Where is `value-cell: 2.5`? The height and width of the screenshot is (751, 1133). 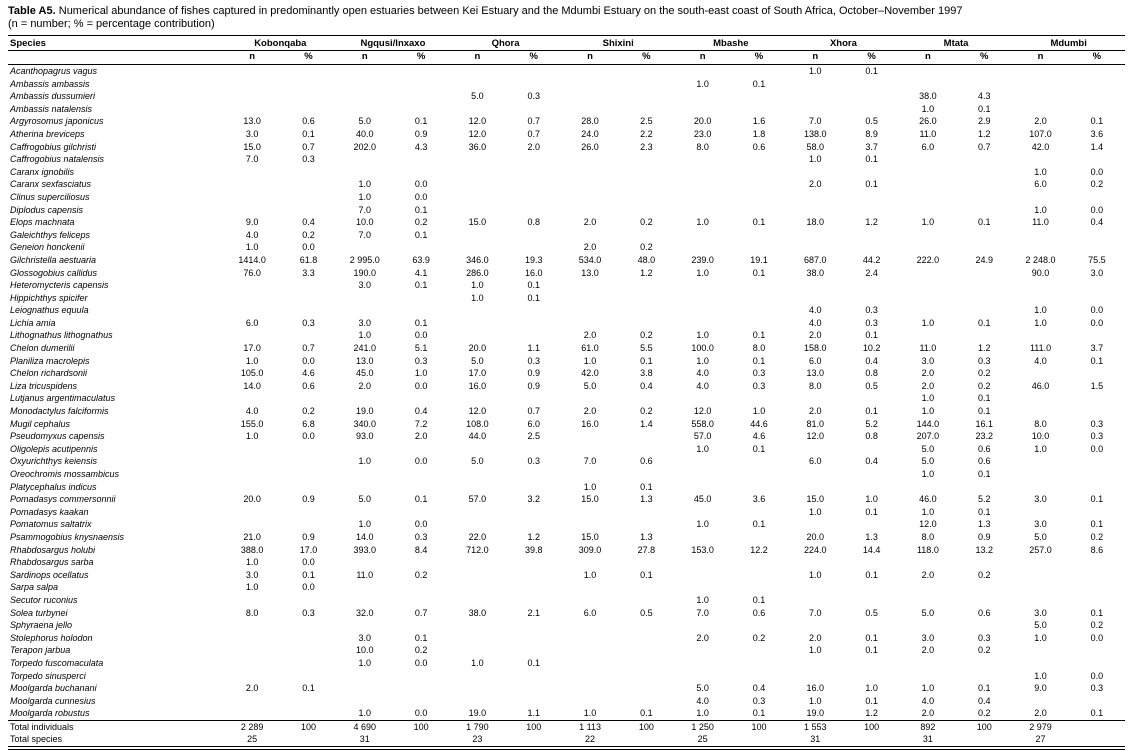
value-cell: 2.5 is located at coordinates (533, 436).